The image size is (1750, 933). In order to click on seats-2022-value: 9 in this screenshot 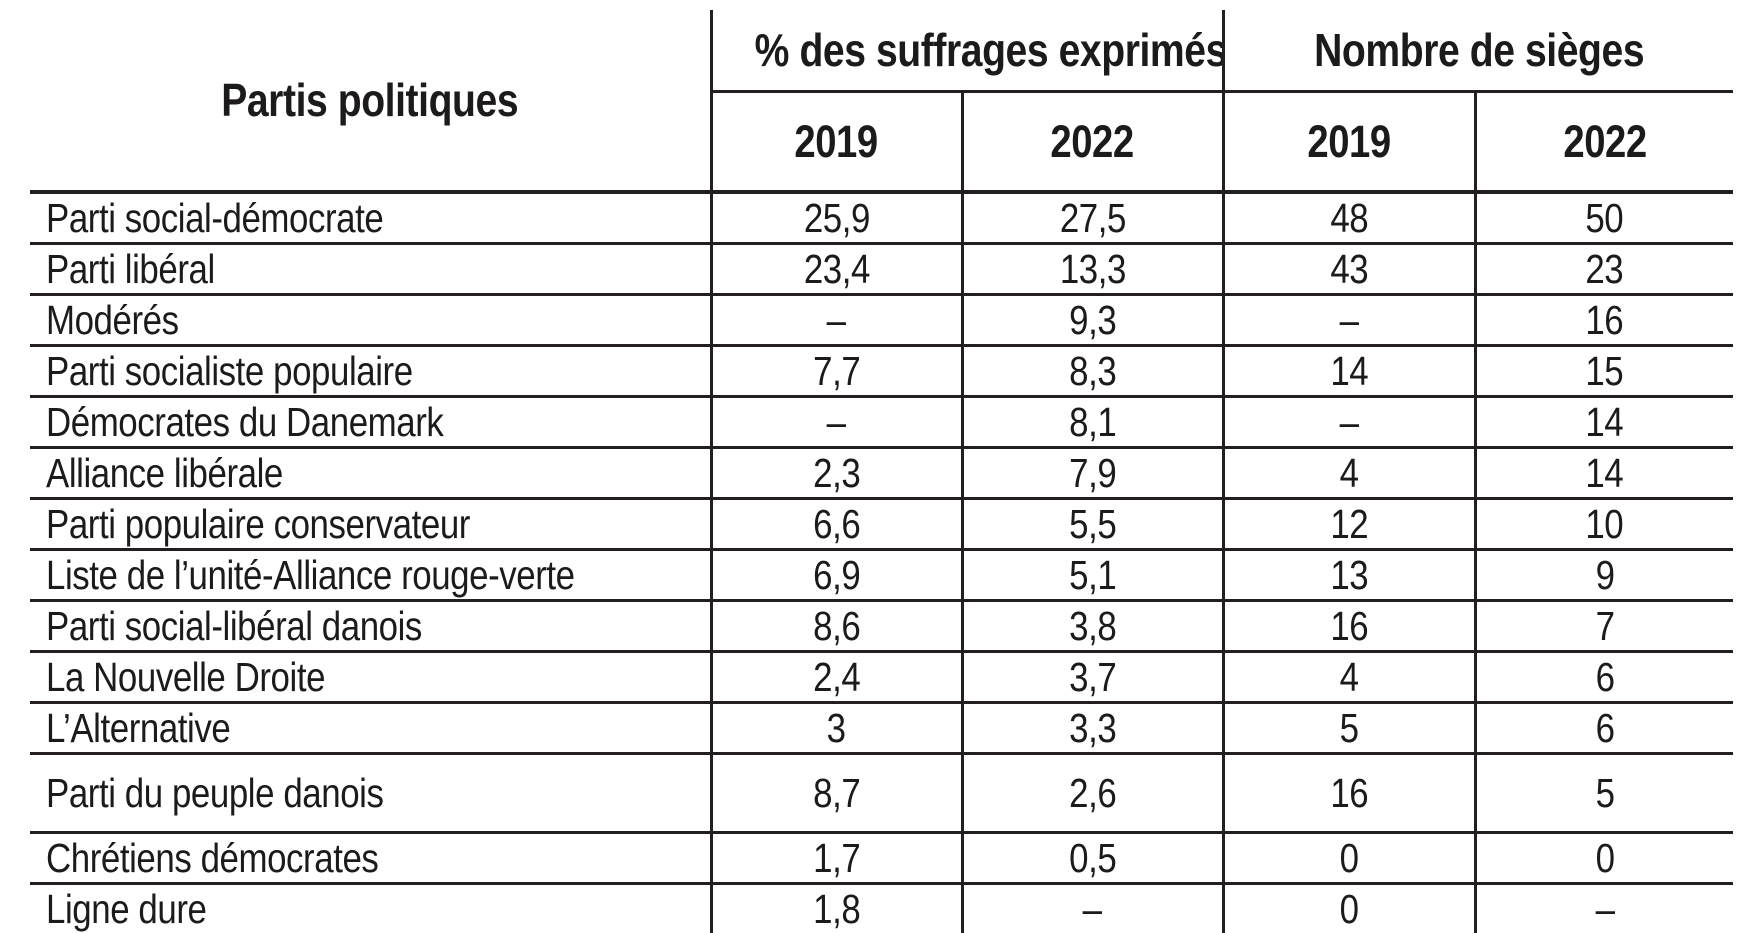, I will do `click(1604, 575)`.